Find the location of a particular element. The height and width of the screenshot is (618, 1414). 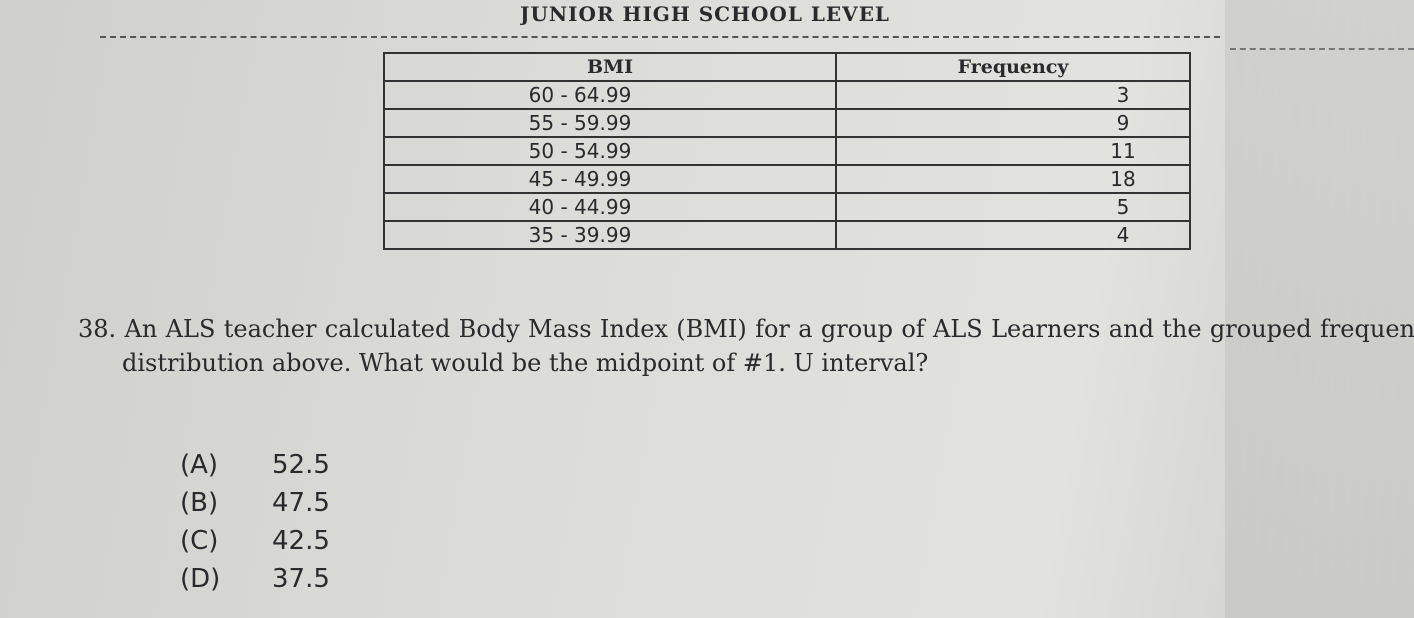

bmi-cell: 40 - 44.99 is located at coordinates (610, 207).